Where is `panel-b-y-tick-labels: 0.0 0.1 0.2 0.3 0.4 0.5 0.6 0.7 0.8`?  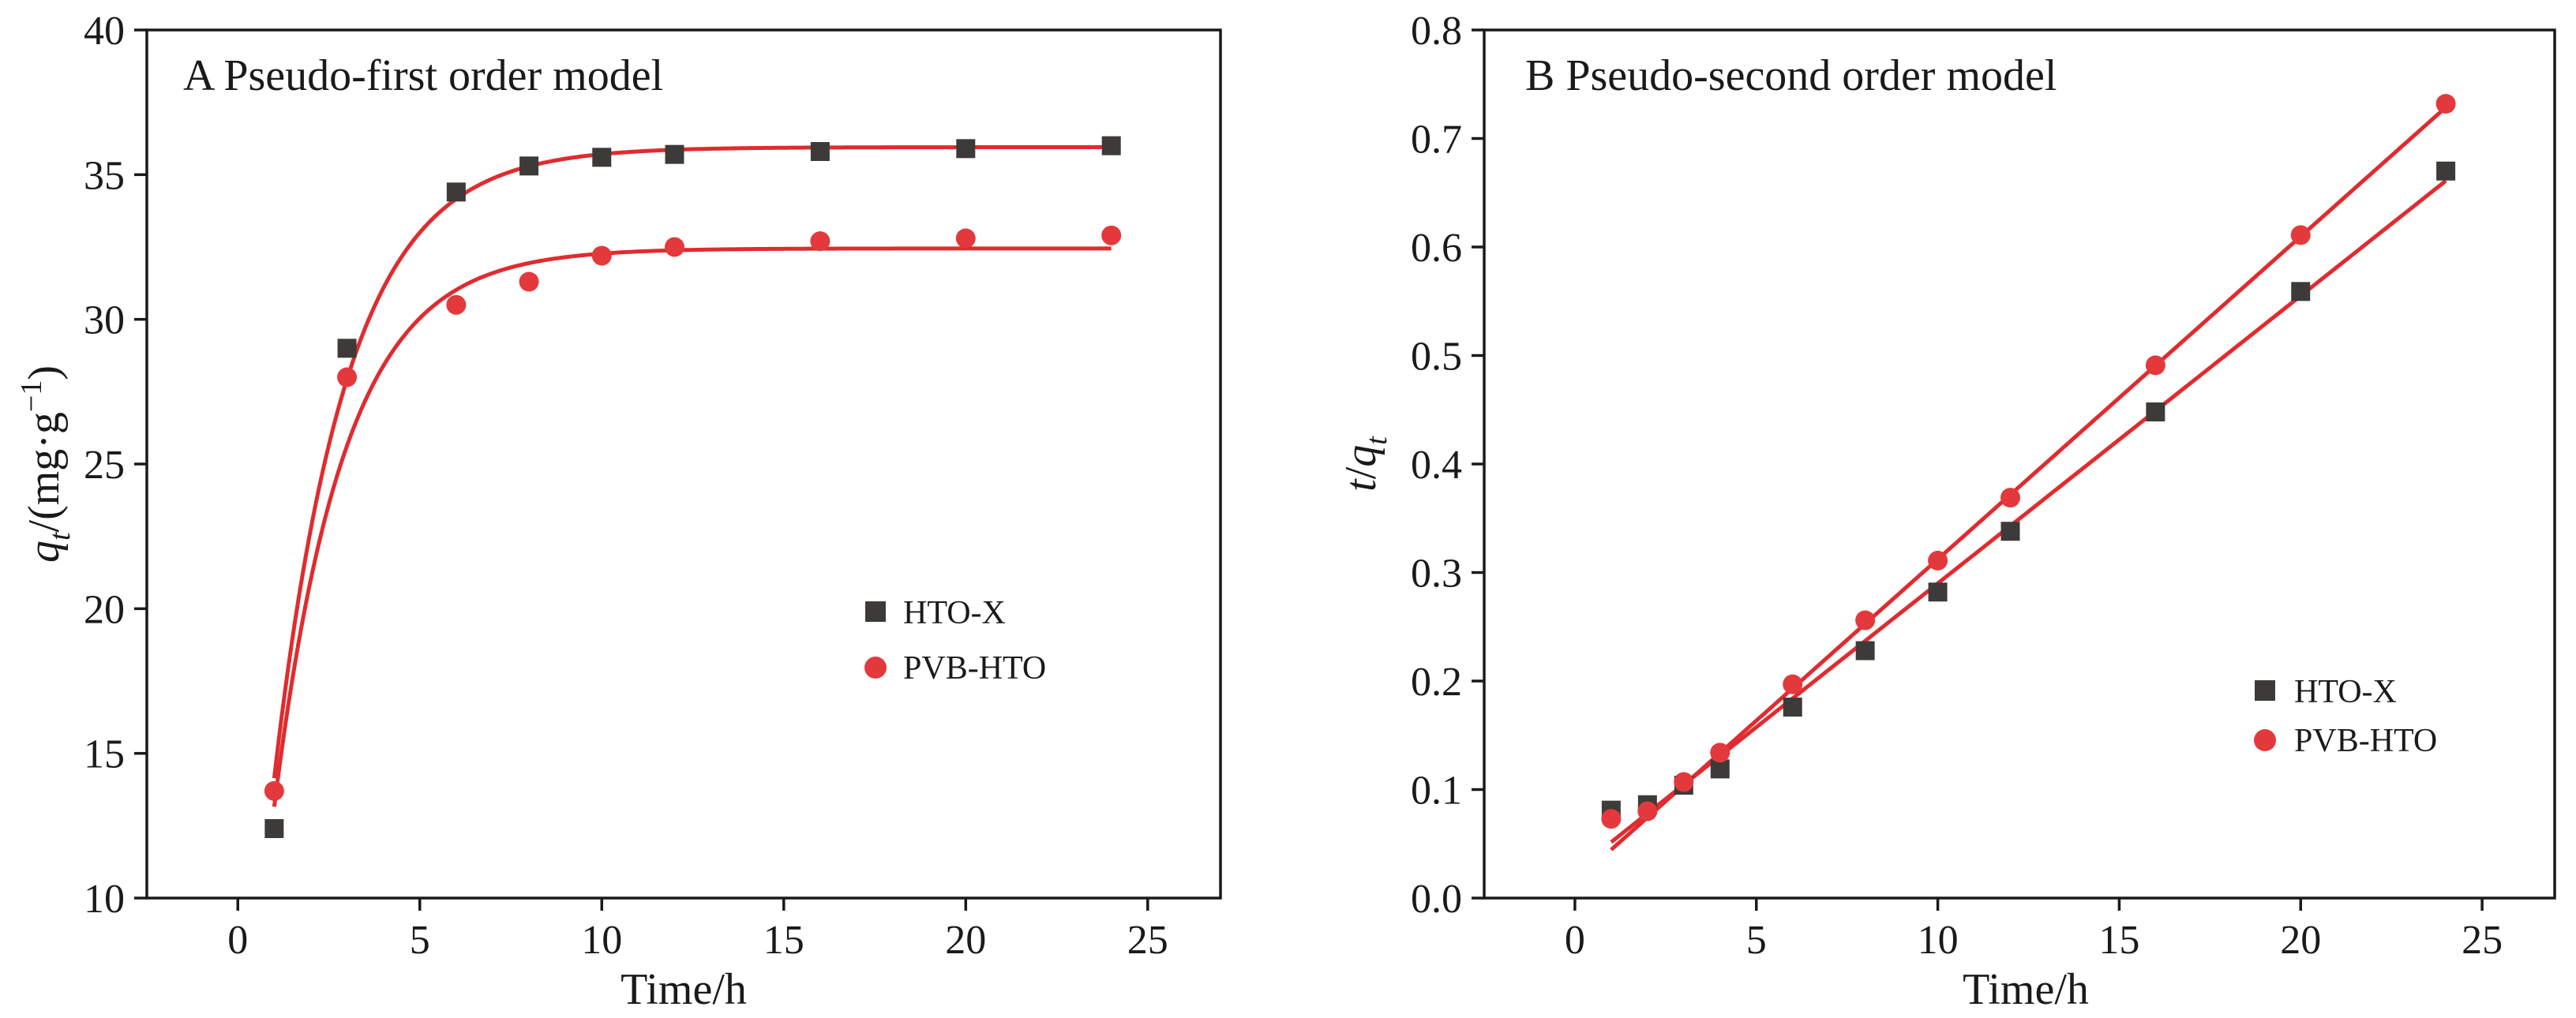
panel-b-y-tick-labels: 0.0 0.1 0.2 0.3 0.4 0.5 0.6 0.7 0.8 is located at coordinates (1436, 465).